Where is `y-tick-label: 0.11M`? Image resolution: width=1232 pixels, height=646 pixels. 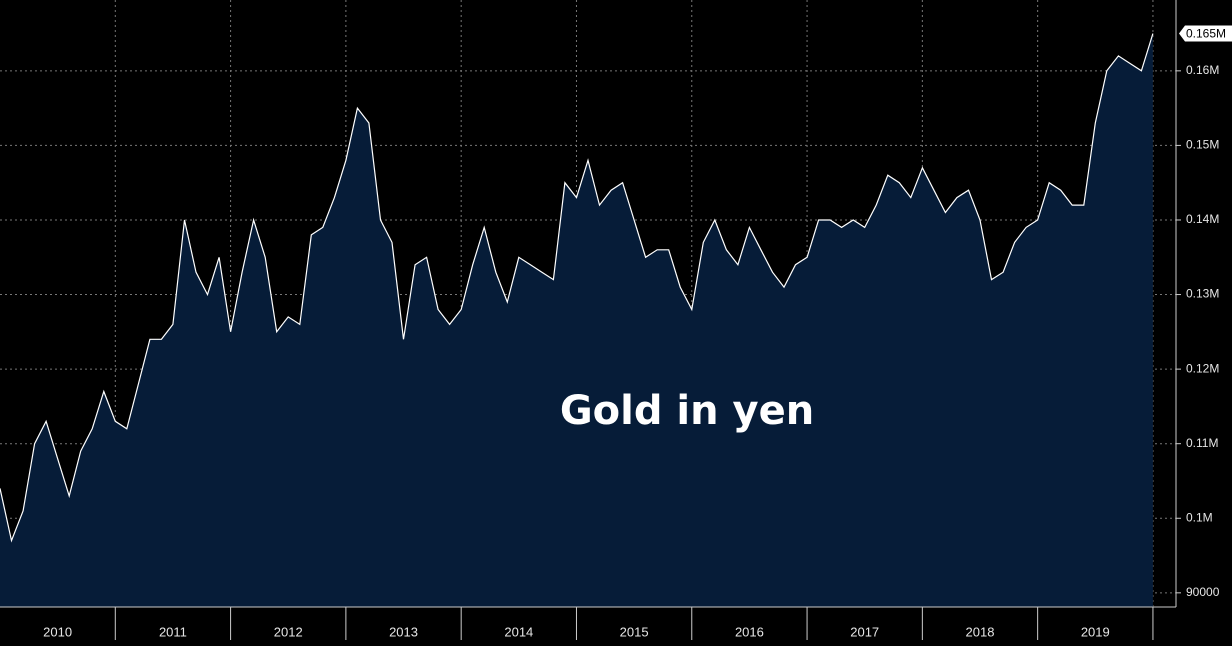 y-tick-label: 0.11M is located at coordinates (1202, 443).